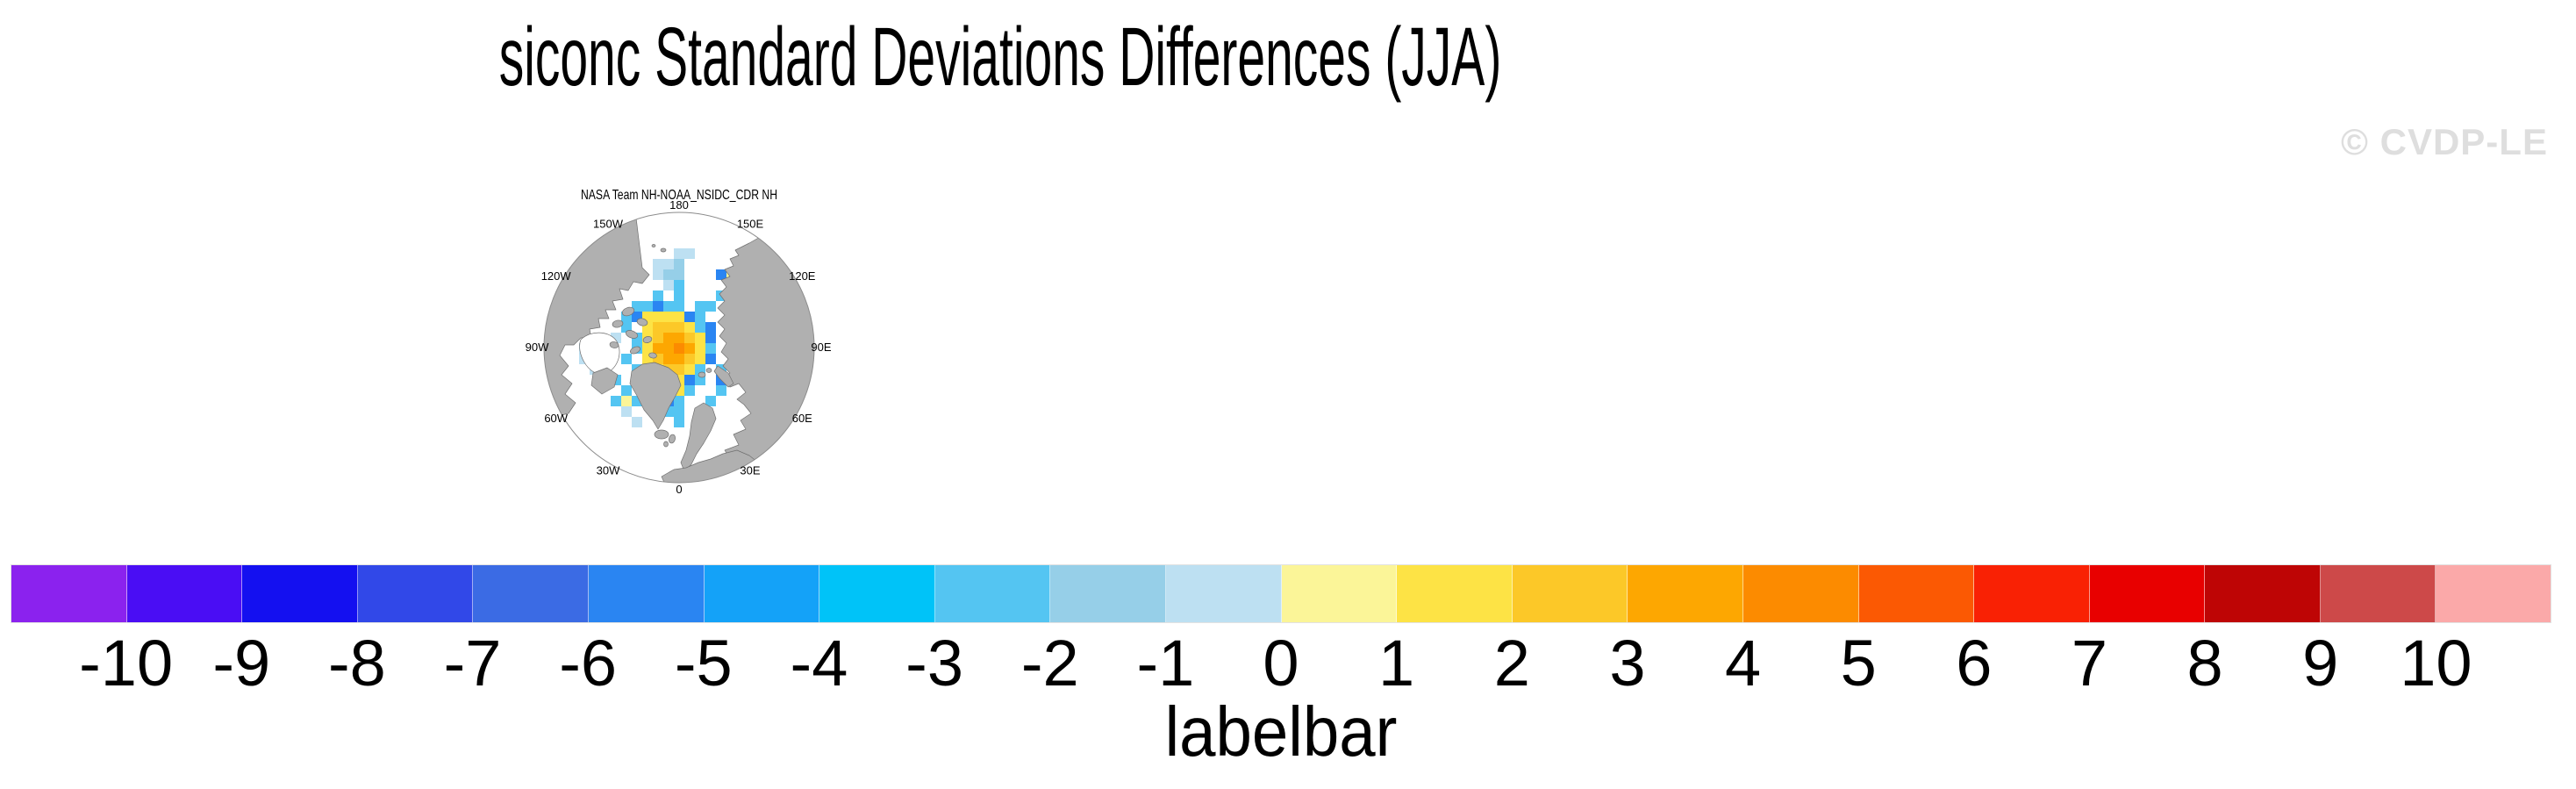 The height and width of the screenshot is (789, 2576). I want to click on polar-map: NASA Team NH-NOAA_NSIDC_CDR NH, so click(679, 342).